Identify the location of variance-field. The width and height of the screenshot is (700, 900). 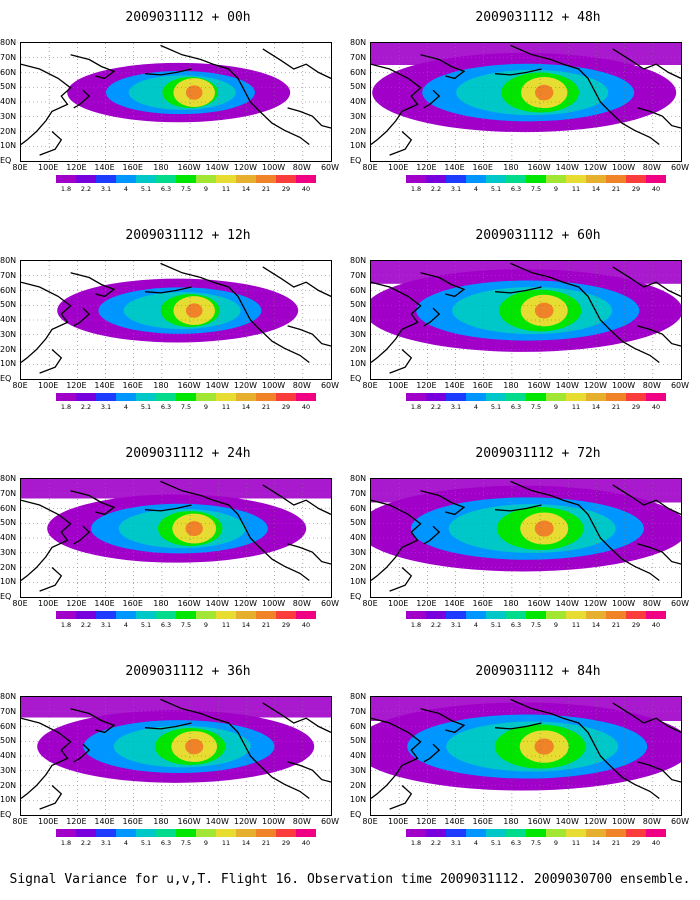
(176, 756).